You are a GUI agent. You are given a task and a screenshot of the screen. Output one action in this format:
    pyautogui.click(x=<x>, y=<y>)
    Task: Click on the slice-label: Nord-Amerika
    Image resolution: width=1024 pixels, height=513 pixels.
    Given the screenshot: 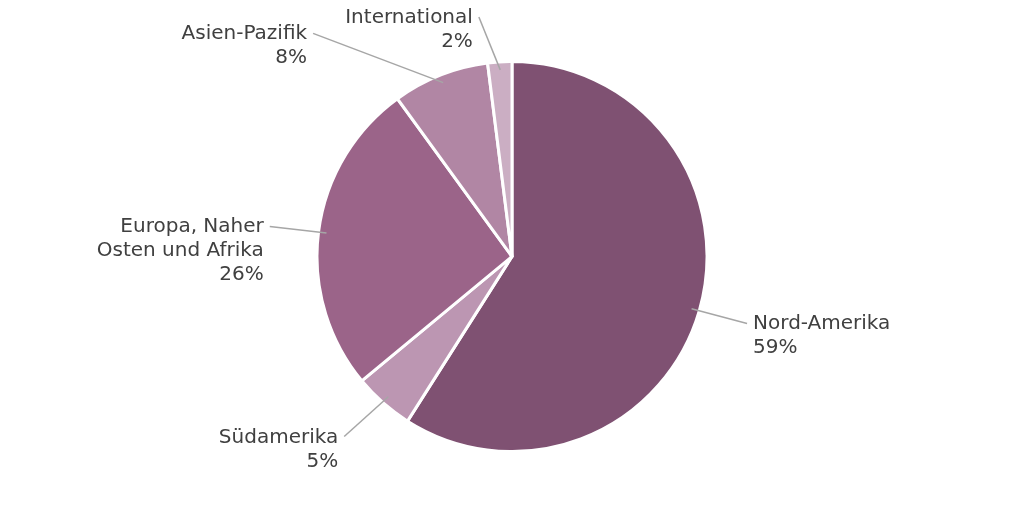 What is the action you would take?
    pyautogui.click(x=822, y=322)
    